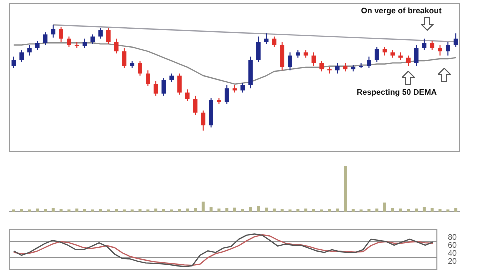 The image size is (500, 280). What do you see at coordinates (401, 11) in the screenshot?
I see `text: On verge of breakout` at bounding box center [401, 11].